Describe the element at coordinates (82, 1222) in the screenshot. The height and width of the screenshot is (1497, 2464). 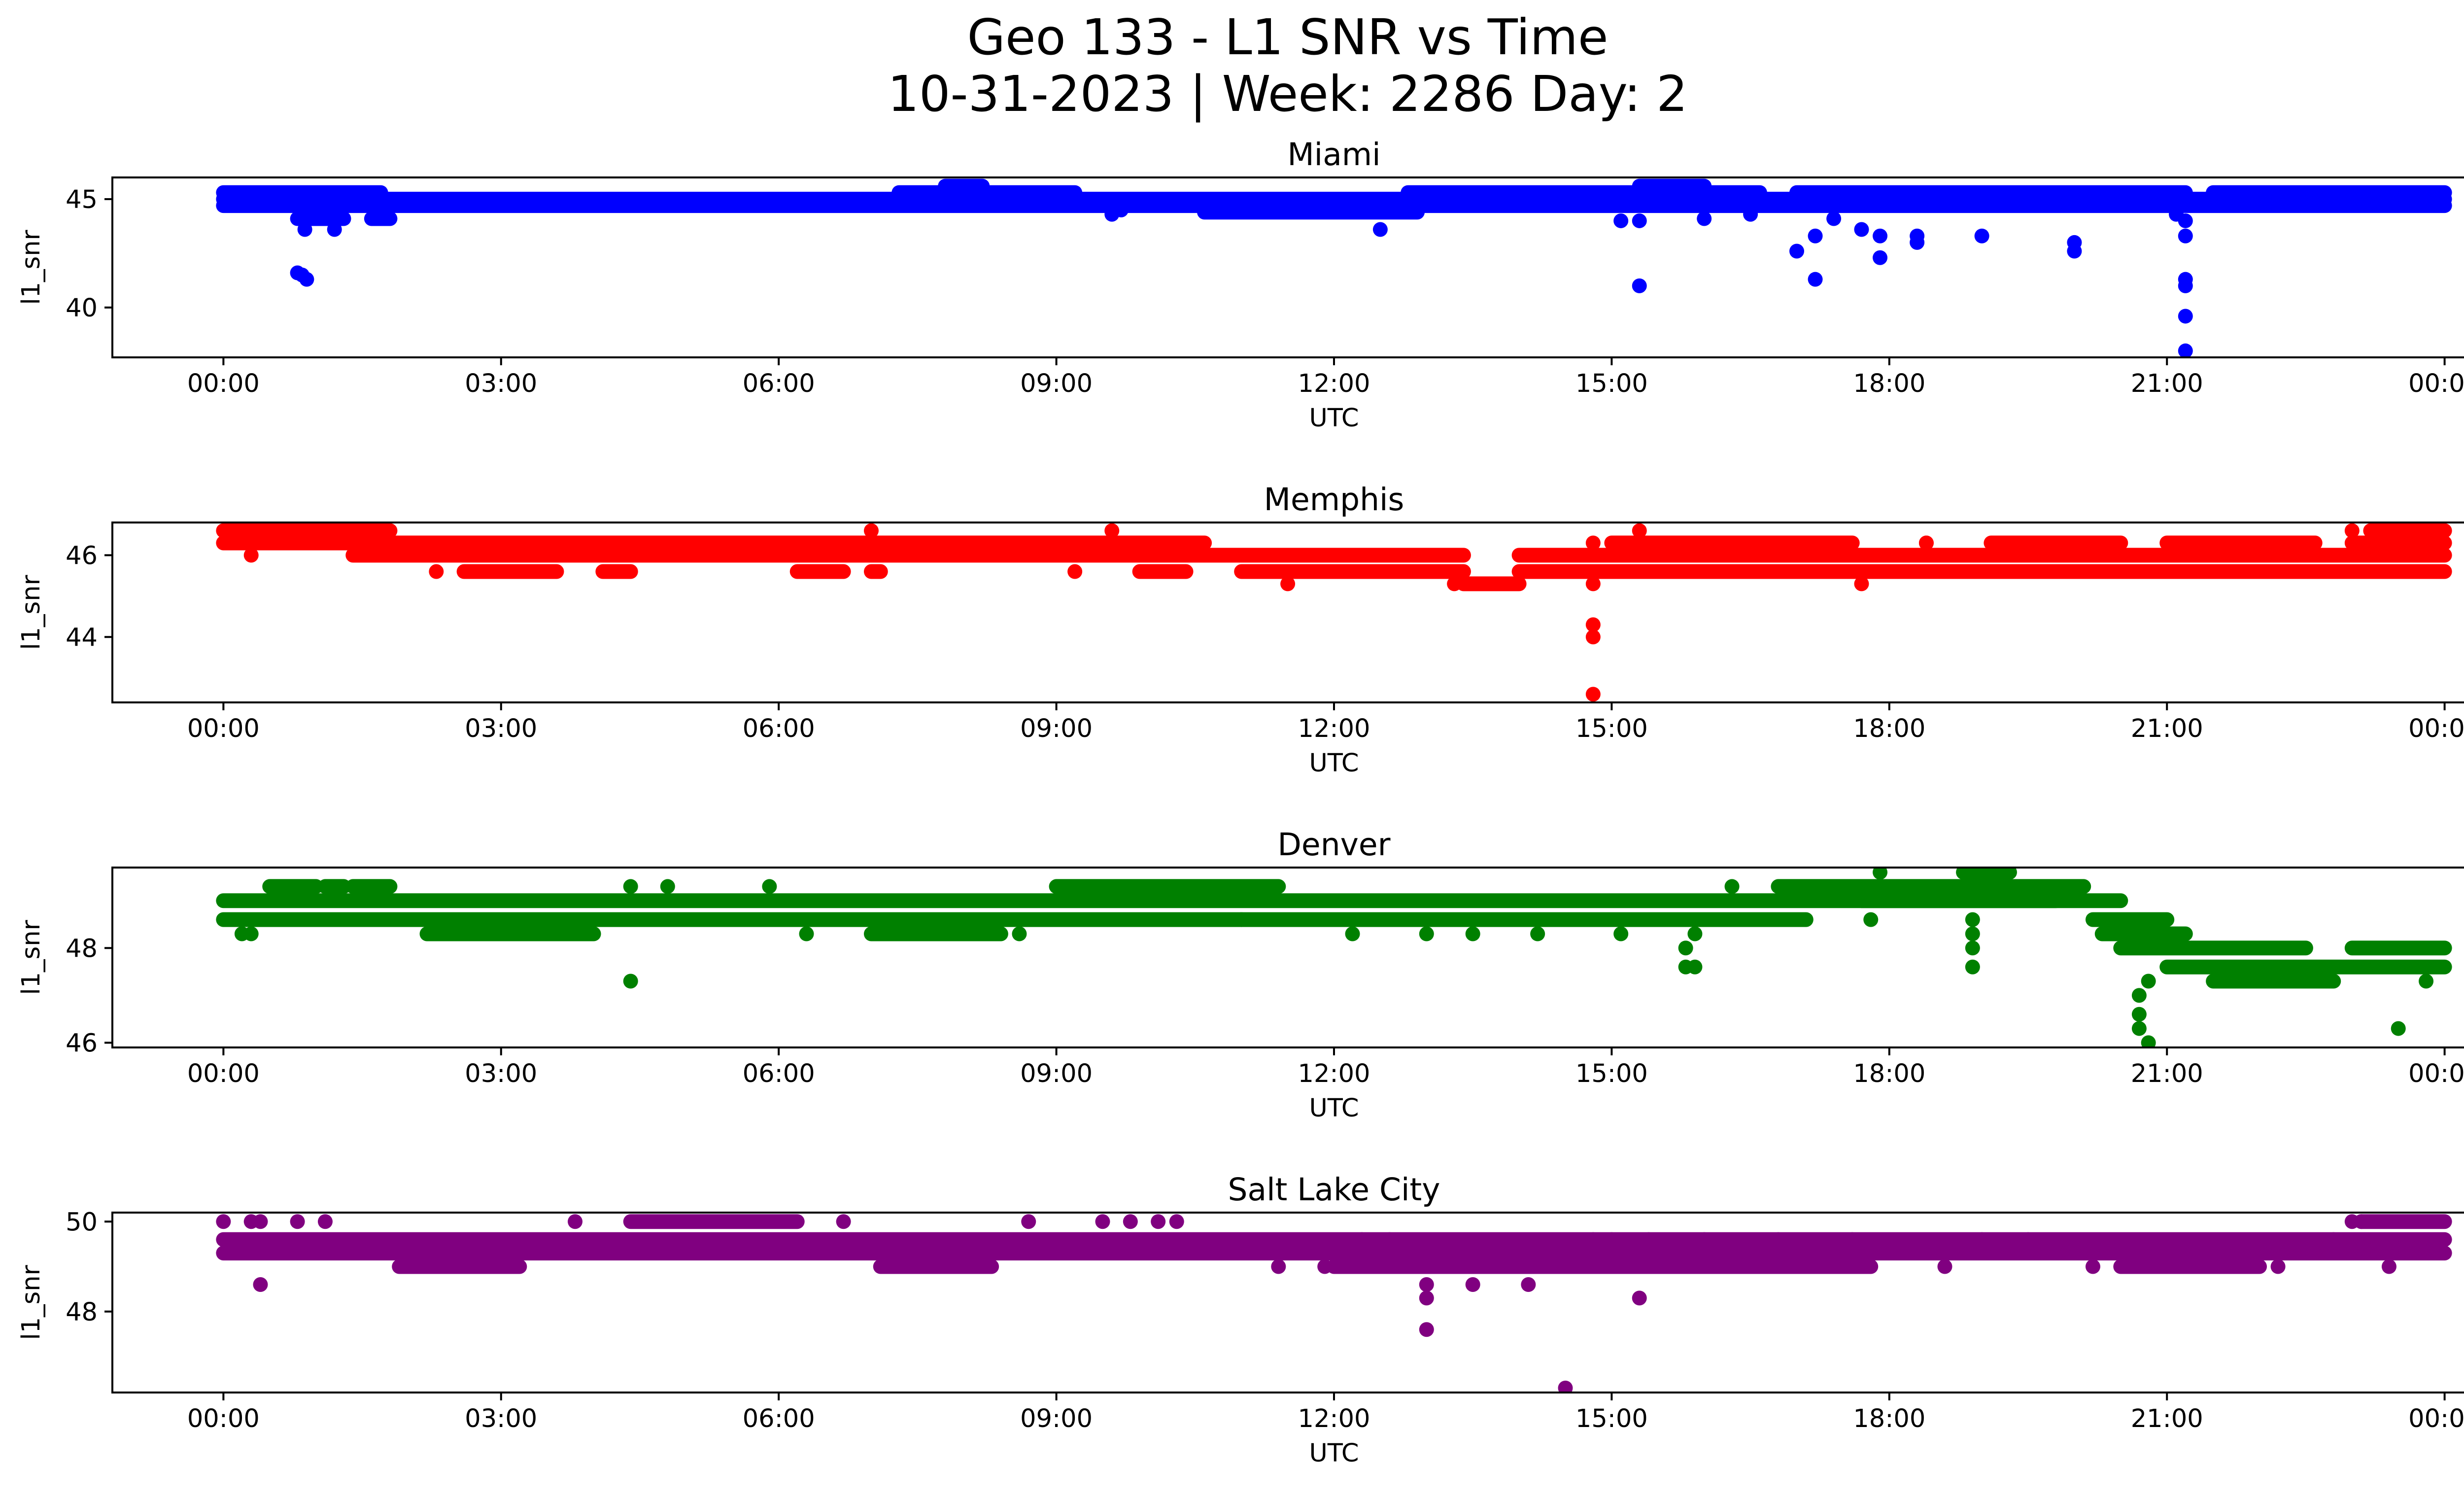
I see `y-tick-label: 50` at that location.